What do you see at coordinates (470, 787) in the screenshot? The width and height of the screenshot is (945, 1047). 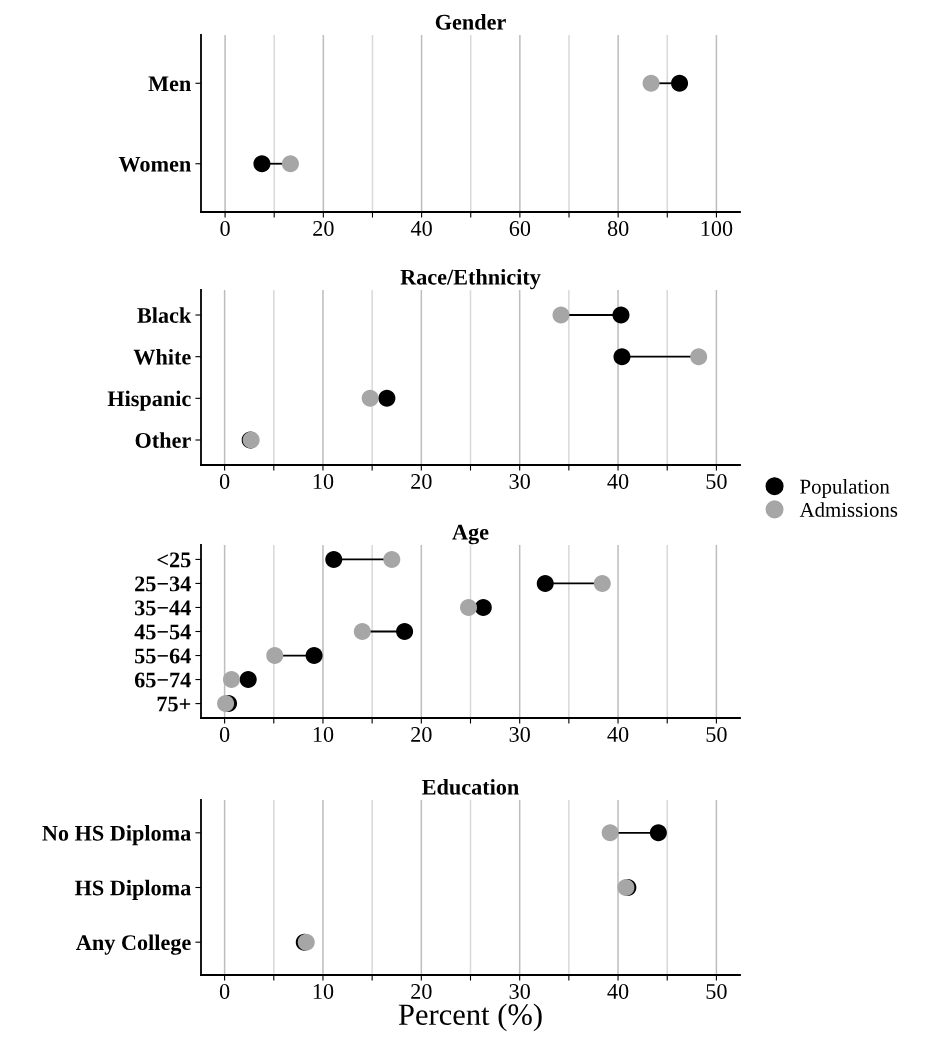 I see `chart-title: Education` at bounding box center [470, 787].